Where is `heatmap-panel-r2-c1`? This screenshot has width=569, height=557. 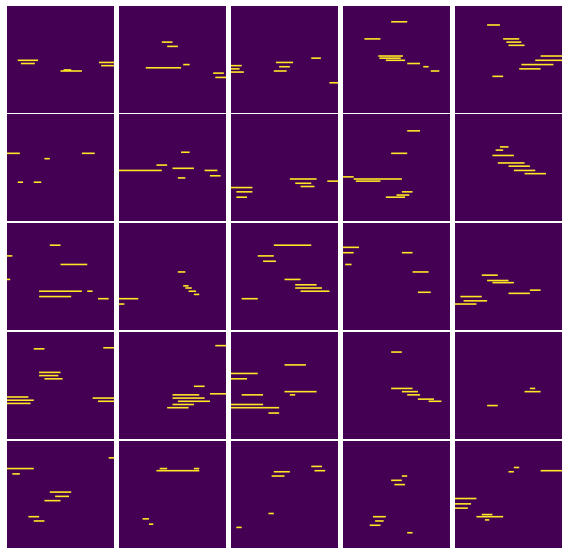 heatmap-panel-r2-c1 is located at coordinates (60, 167).